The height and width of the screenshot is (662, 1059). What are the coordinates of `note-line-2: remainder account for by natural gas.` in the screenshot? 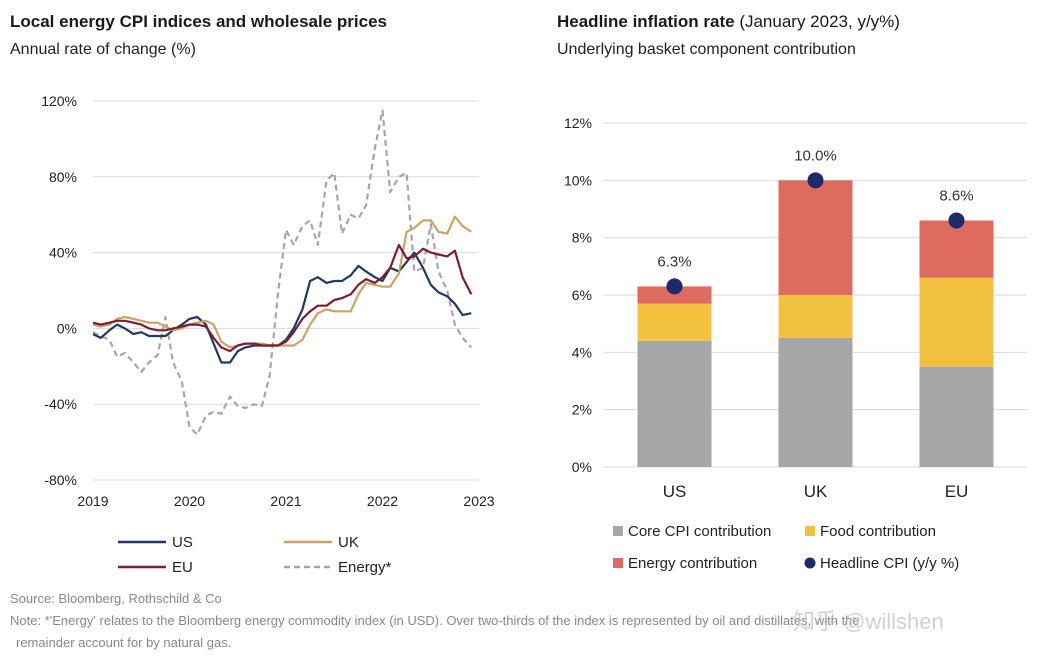 It's located at (124, 642).